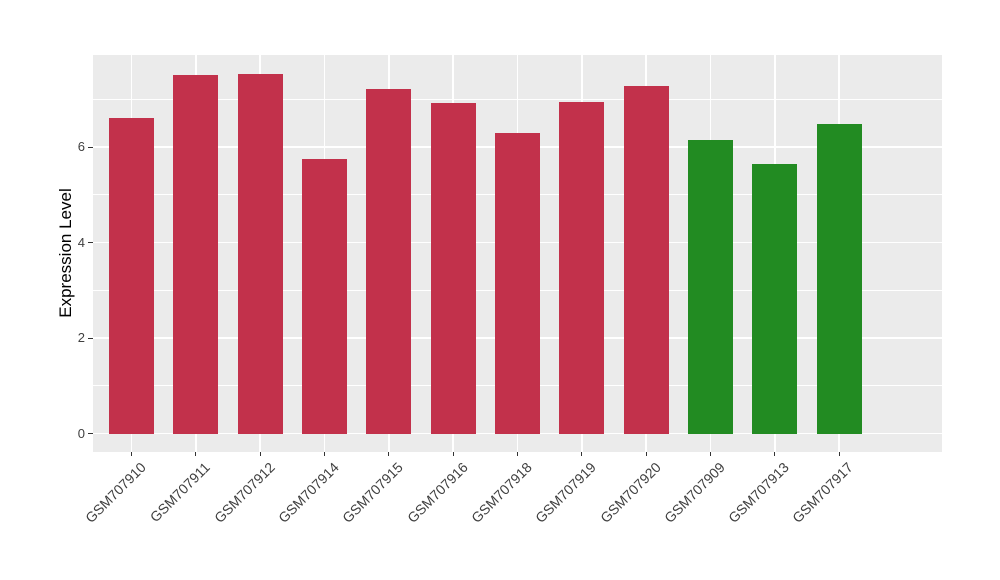 This screenshot has height=580, width=1000. What do you see at coordinates (566, 492) in the screenshot?
I see `x-tick-label-GSM707919: GSM707919` at bounding box center [566, 492].